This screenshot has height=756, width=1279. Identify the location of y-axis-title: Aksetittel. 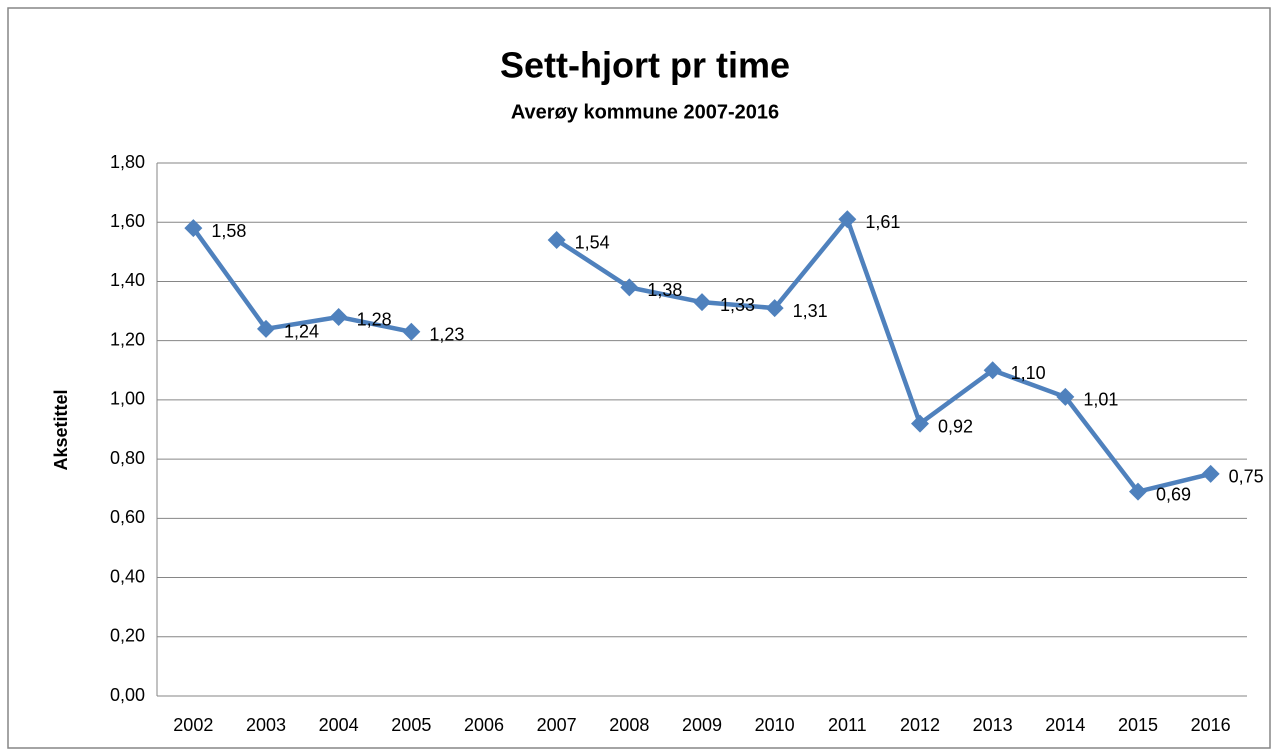
(61, 429).